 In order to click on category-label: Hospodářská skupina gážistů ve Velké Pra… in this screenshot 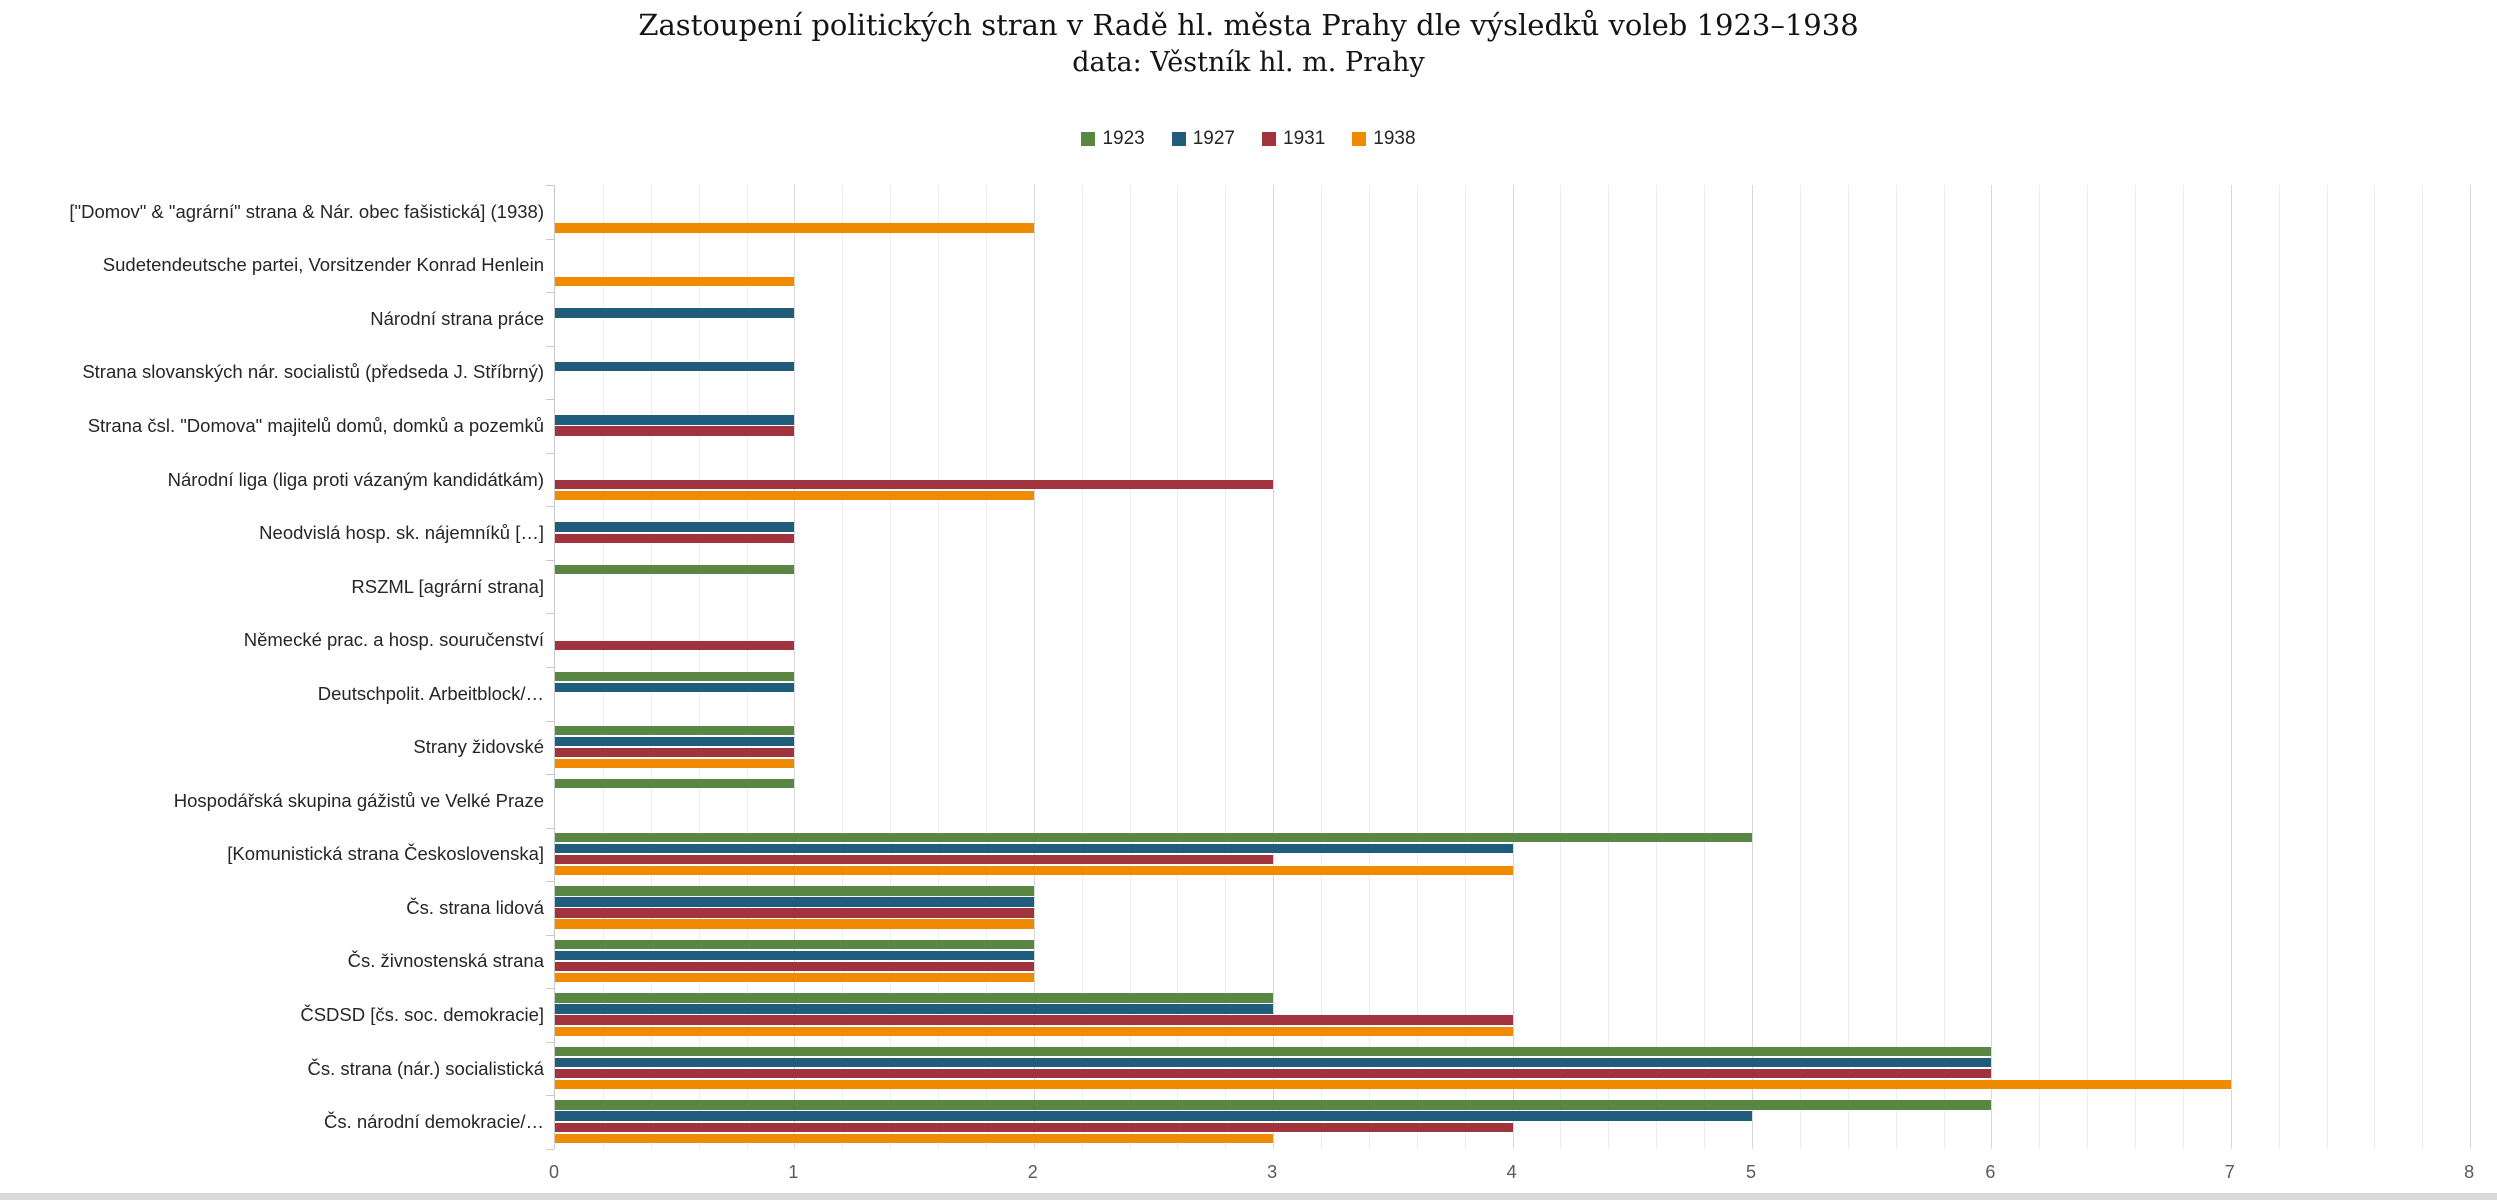, I will do `click(358, 800)`.